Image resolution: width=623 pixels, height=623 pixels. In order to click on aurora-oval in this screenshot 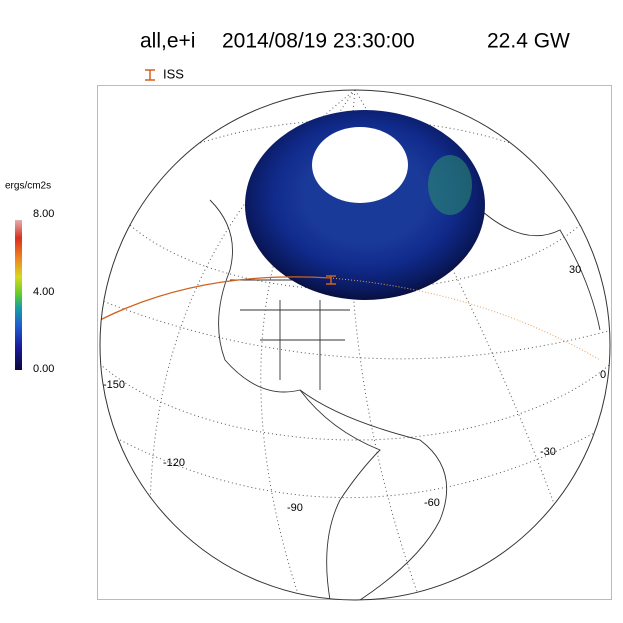, I will do `click(365, 205)`.